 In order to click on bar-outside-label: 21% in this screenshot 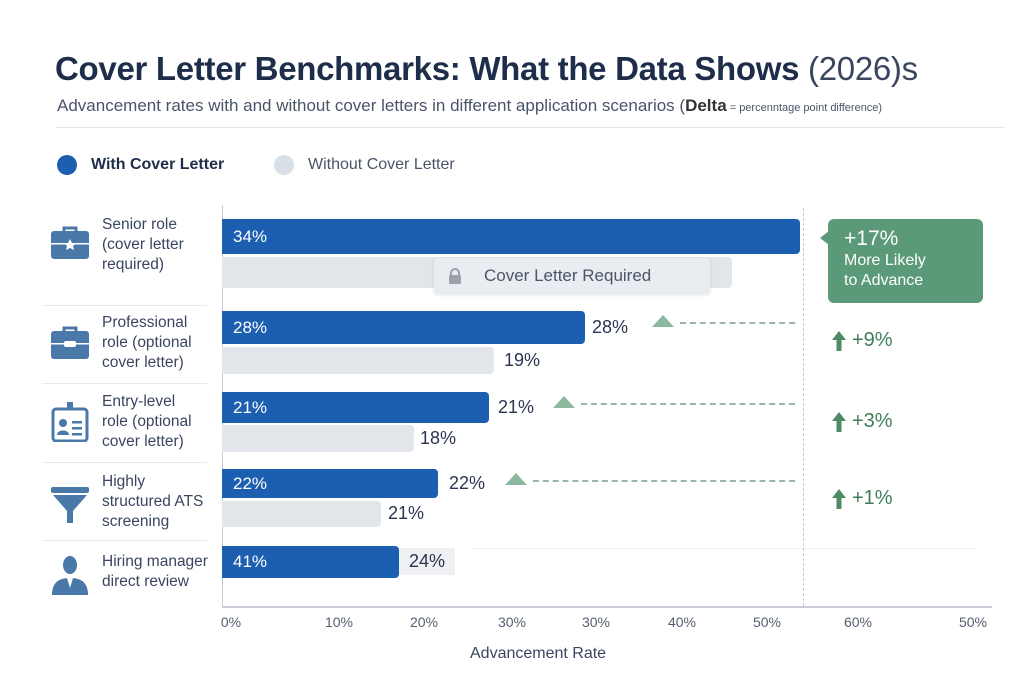, I will do `click(516, 406)`.